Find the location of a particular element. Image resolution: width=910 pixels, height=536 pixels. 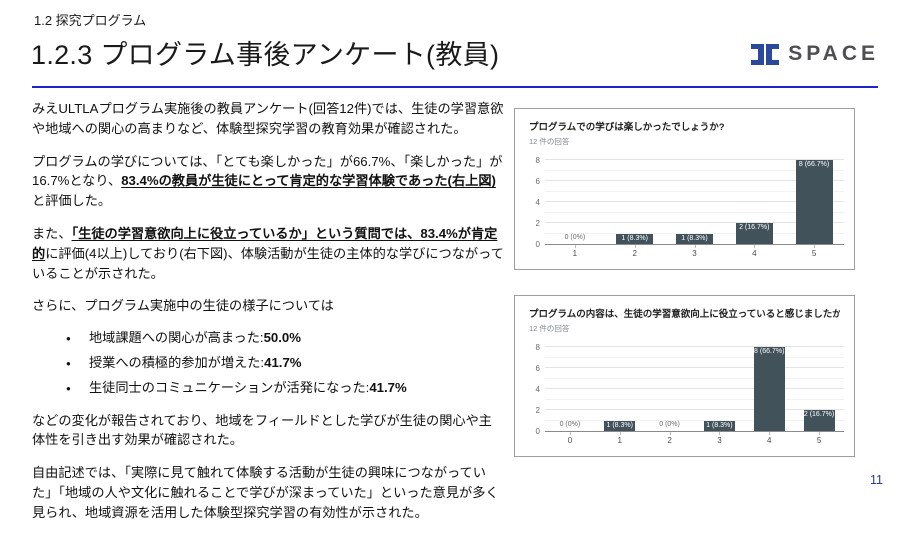

accent-divider is located at coordinates (455, 87).